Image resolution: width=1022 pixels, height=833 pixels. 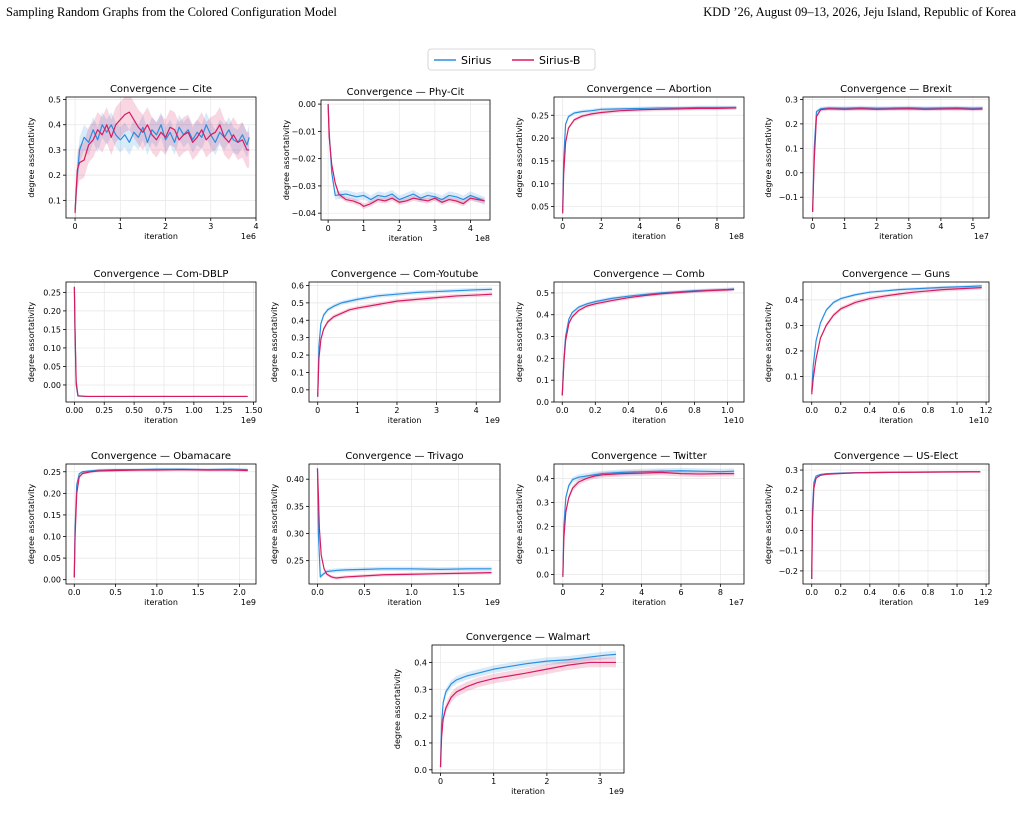 What do you see at coordinates (115, 592) in the screenshot?
I see `x-tick-label: 0.5` at bounding box center [115, 592].